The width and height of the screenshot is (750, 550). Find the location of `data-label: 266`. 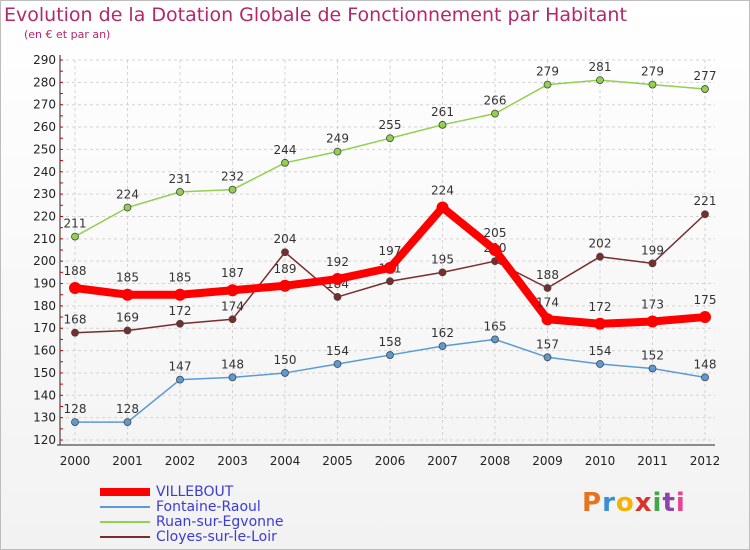

data-label: 266 is located at coordinates (495, 101).